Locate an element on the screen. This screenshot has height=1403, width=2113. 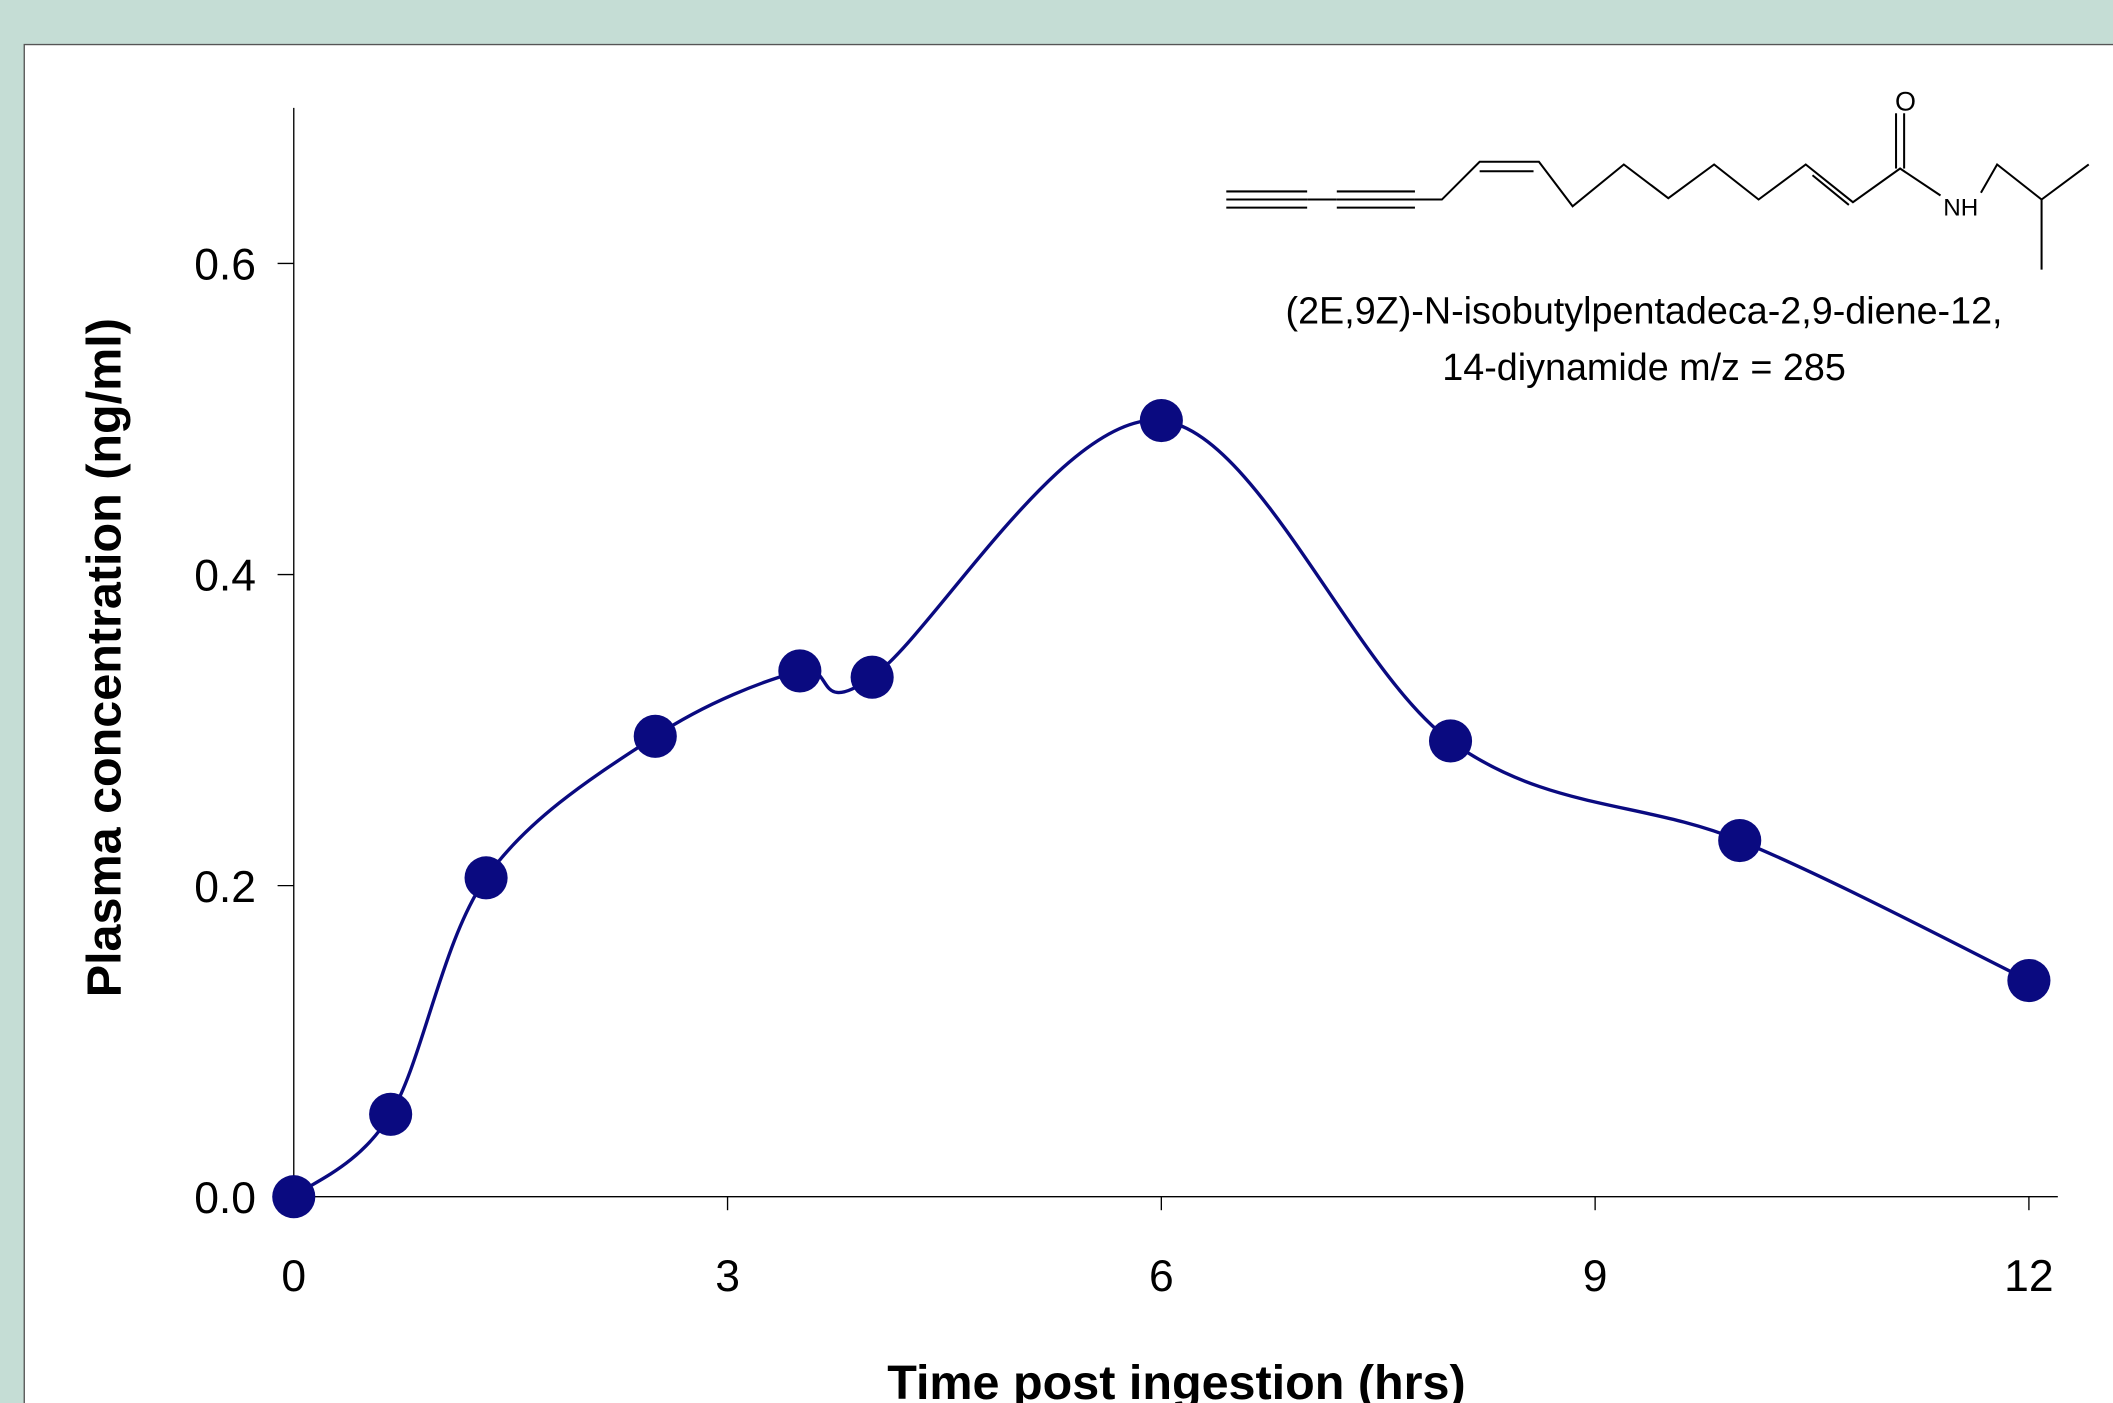
atom-label: O is located at coordinates (1905, 102).